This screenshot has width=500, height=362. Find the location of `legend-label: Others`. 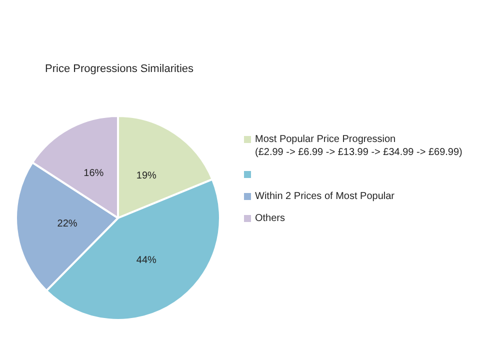

legend-label: Others is located at coordinates (270, 218).